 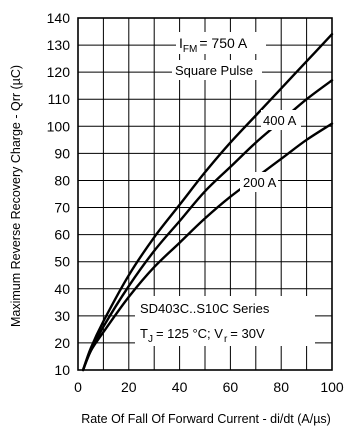 I want to click on vr-value: = 30V, so click(x=247, y=333).